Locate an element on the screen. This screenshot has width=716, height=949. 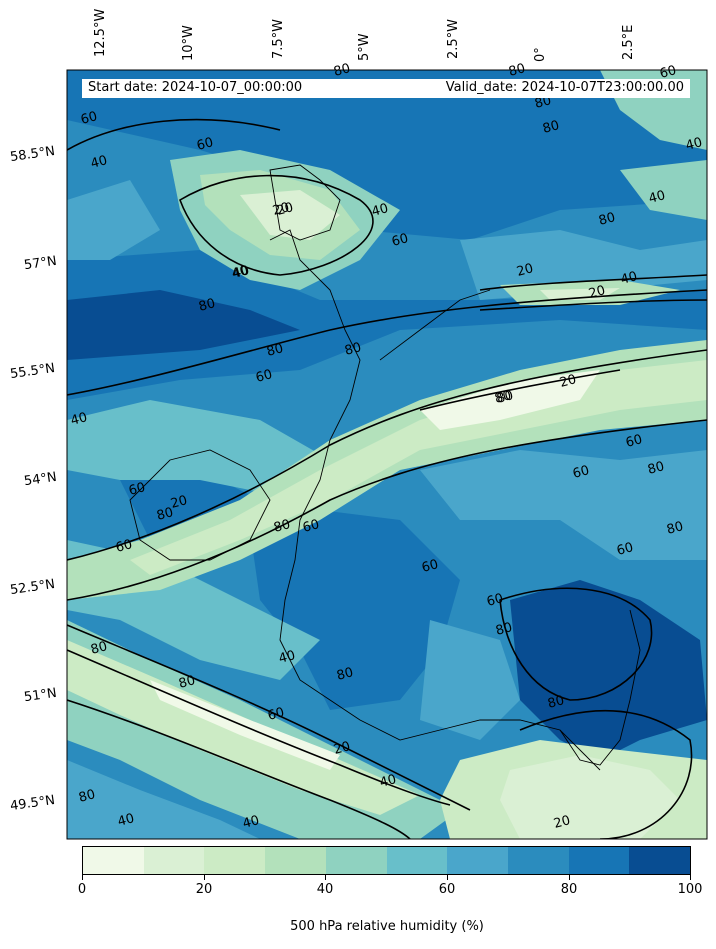
colorbar-title: 500 hPa relative humidity (%) is located at coordinates (387, 926).